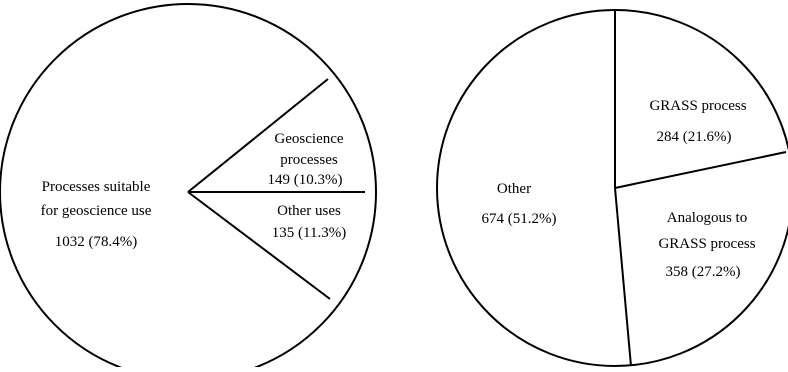 Image resolution: width=788 pixels, height=372 pixels. What do you see at coordinates (309, 160) in the screenshot?
I see `slice-label-line: processes` at bounding box center [309, 160].